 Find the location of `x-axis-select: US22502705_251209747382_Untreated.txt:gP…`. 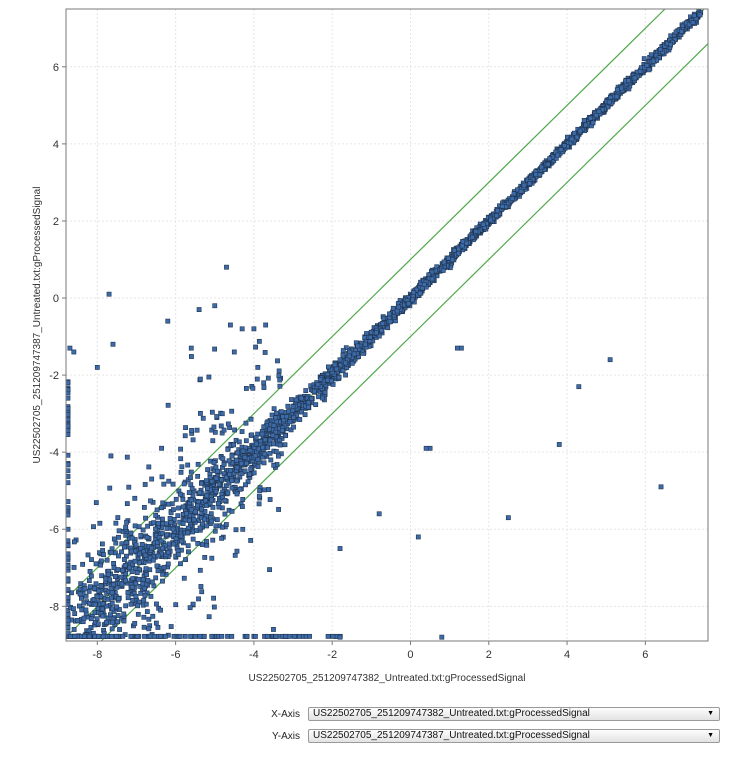

x-axis-select: US22502705_251209747382_Untreated.txt:gP… is located at coordinates (514, 714).